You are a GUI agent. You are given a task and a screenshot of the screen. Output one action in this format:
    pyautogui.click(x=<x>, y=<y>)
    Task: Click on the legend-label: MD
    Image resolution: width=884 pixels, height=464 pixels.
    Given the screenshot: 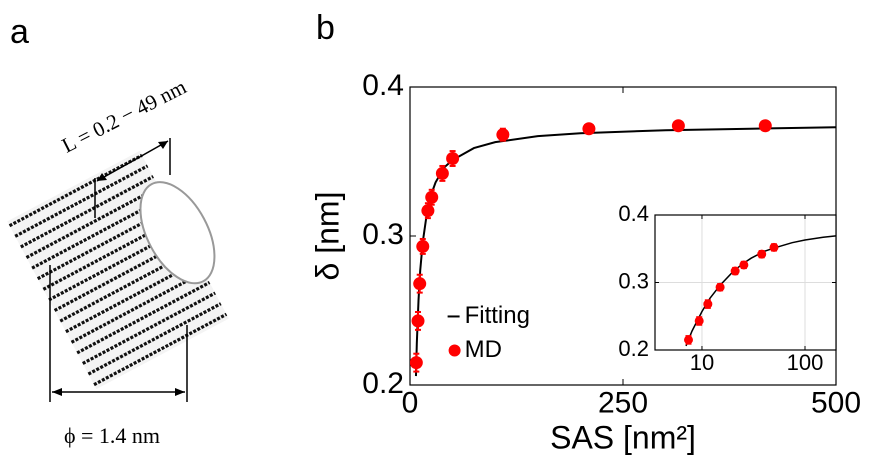 What is the action you would take?
    pyautogui.click(x=483, y=349)
    